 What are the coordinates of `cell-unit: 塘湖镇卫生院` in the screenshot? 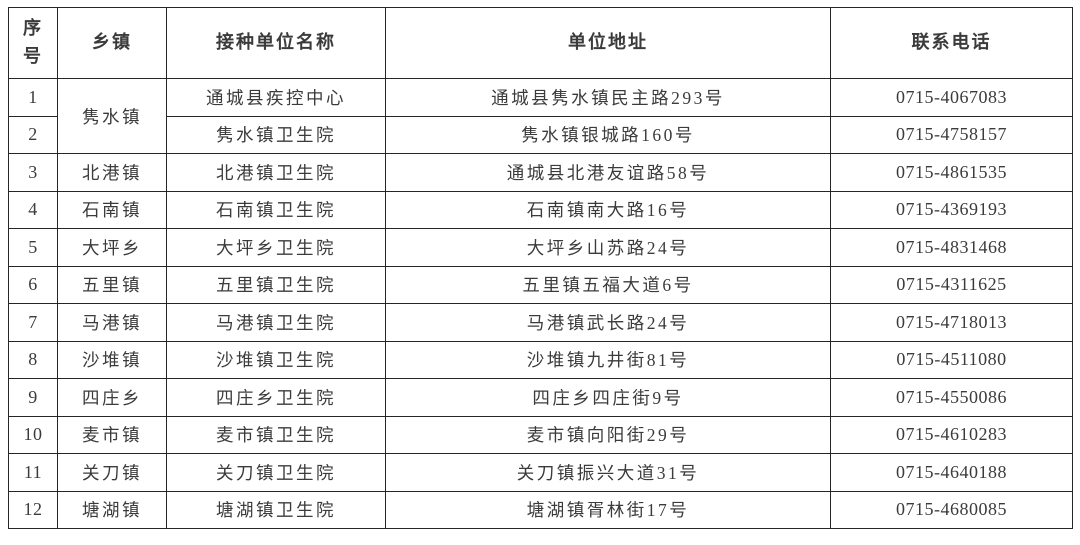 It's located at (276, 509).